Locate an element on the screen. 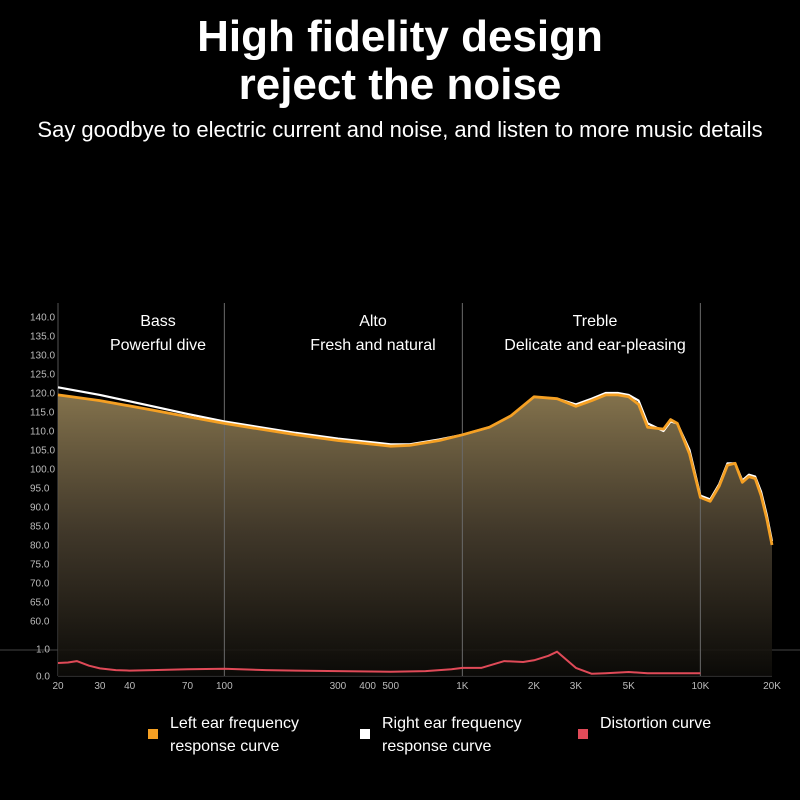 This screenshot has width=800, height=800. x-tick-label: 300 is located at coordinates (338, 686).